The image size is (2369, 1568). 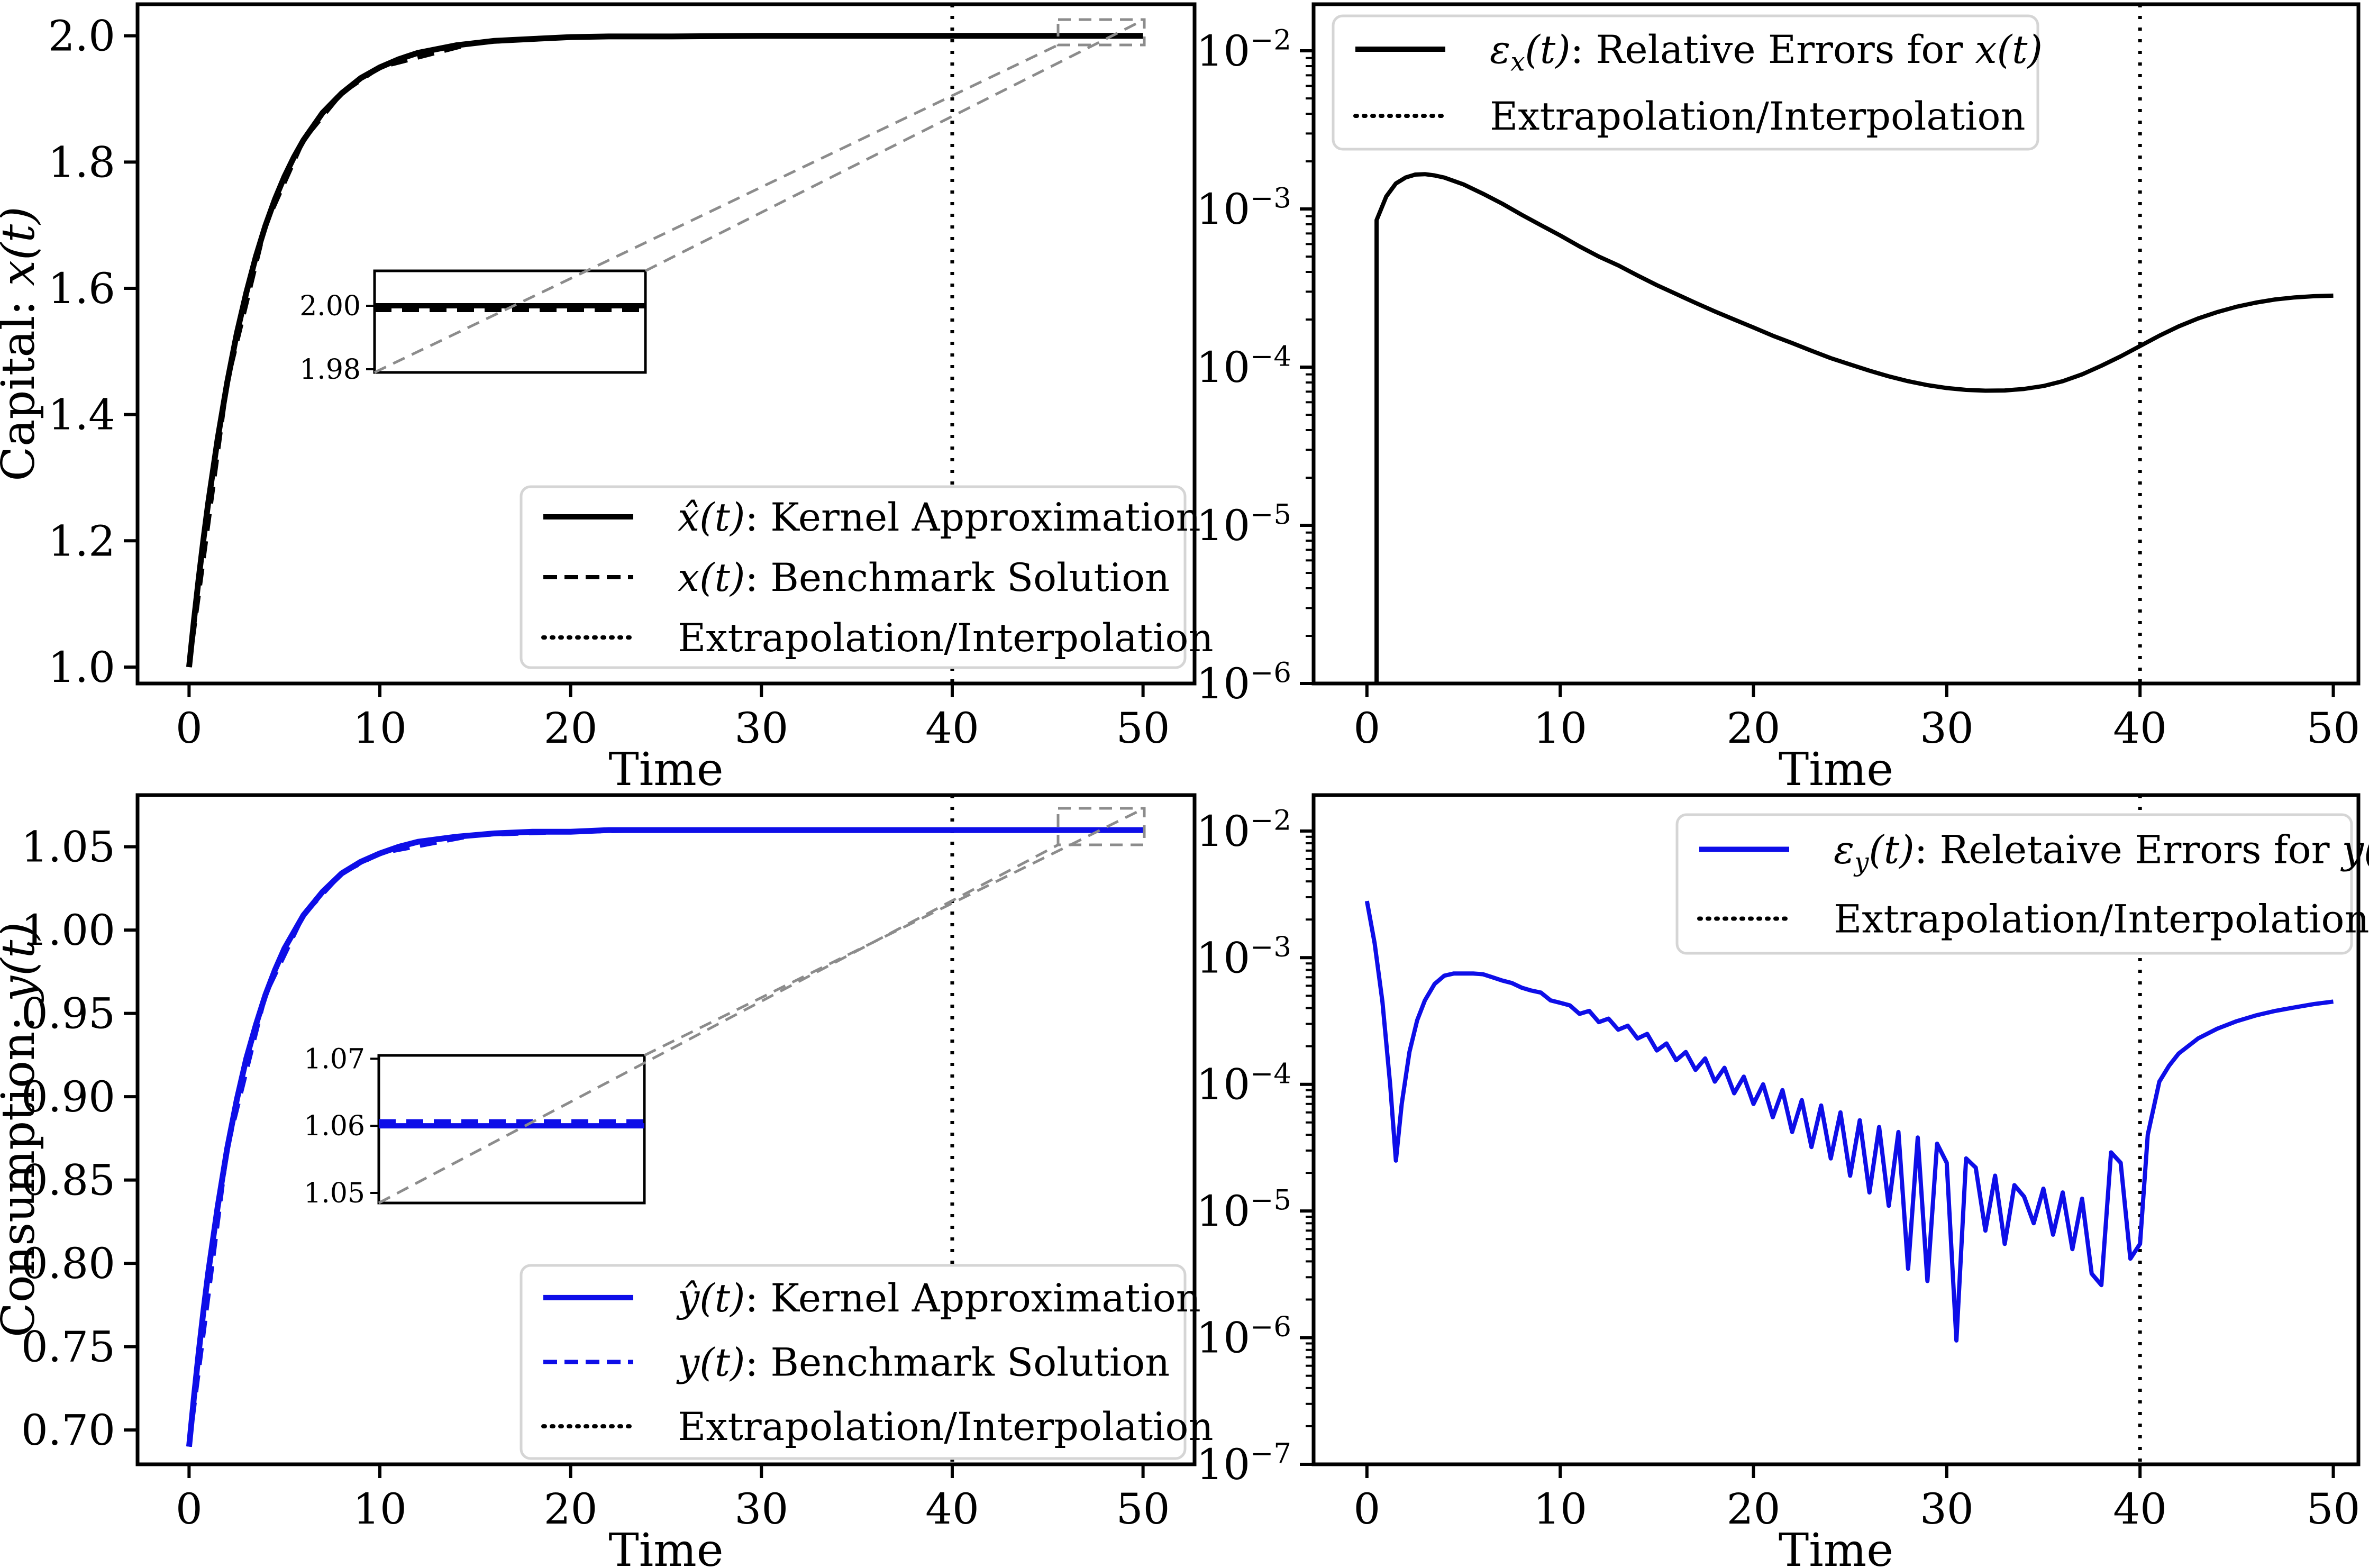 I want to click on legend-label: x(t): Benchmark Solution, so click(x=924, y=577).